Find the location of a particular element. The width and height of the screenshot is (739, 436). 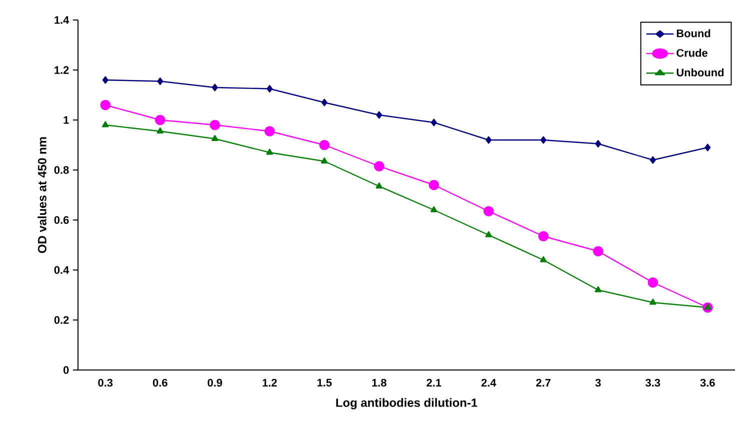

x-tick-label: 1.2 is located at coordinates (269, 382).